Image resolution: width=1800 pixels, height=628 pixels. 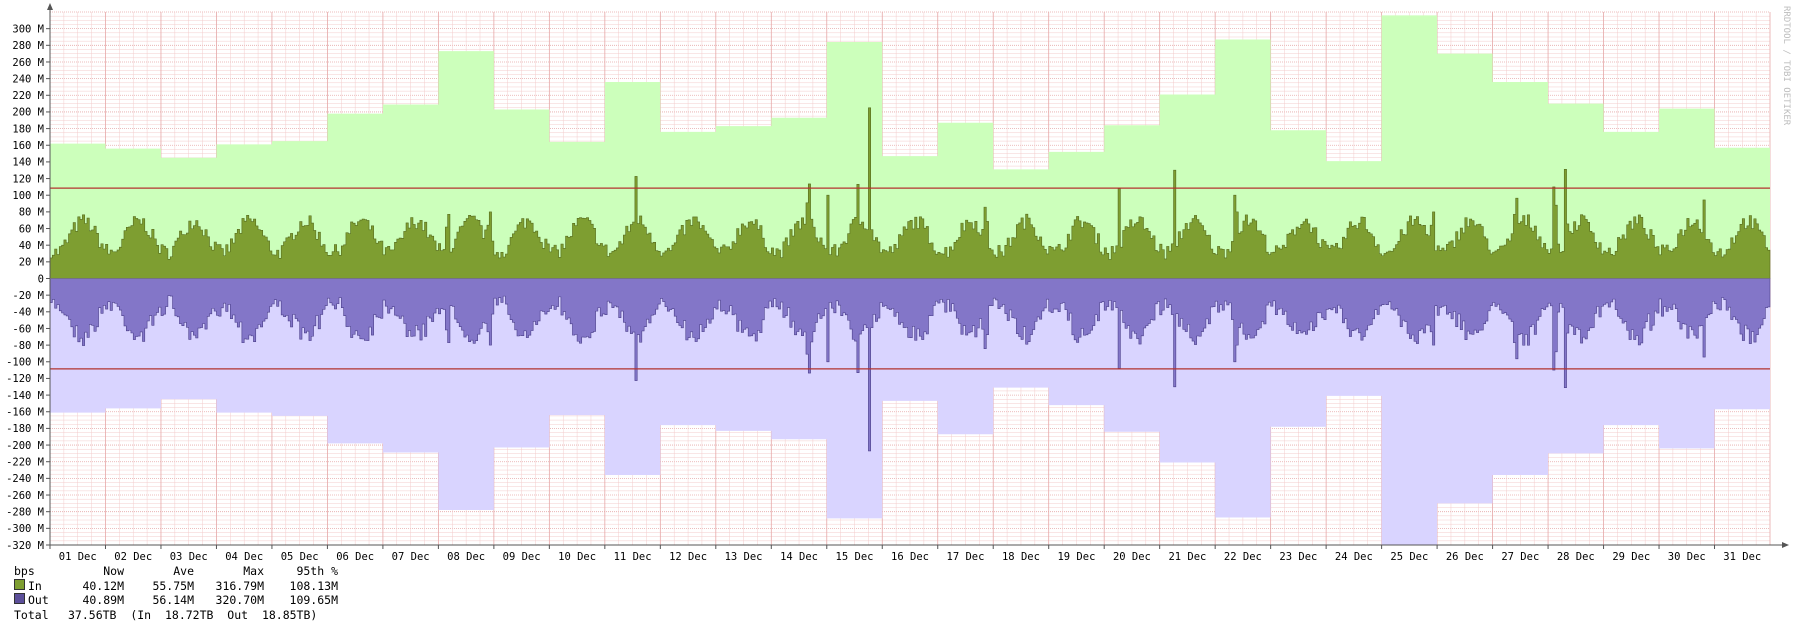 I want to click on legend-in-max: 316.79M, so click(x=239, y=585).